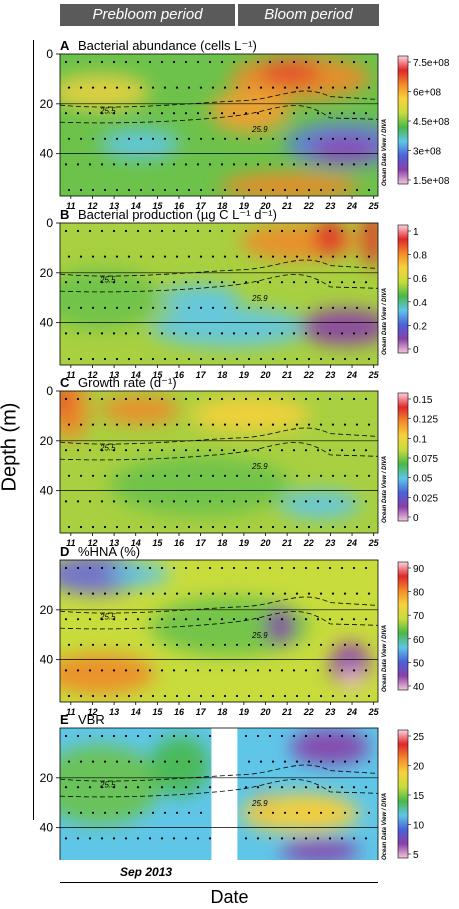  I want to click on x-tick-label: 23, so click(329, 543).